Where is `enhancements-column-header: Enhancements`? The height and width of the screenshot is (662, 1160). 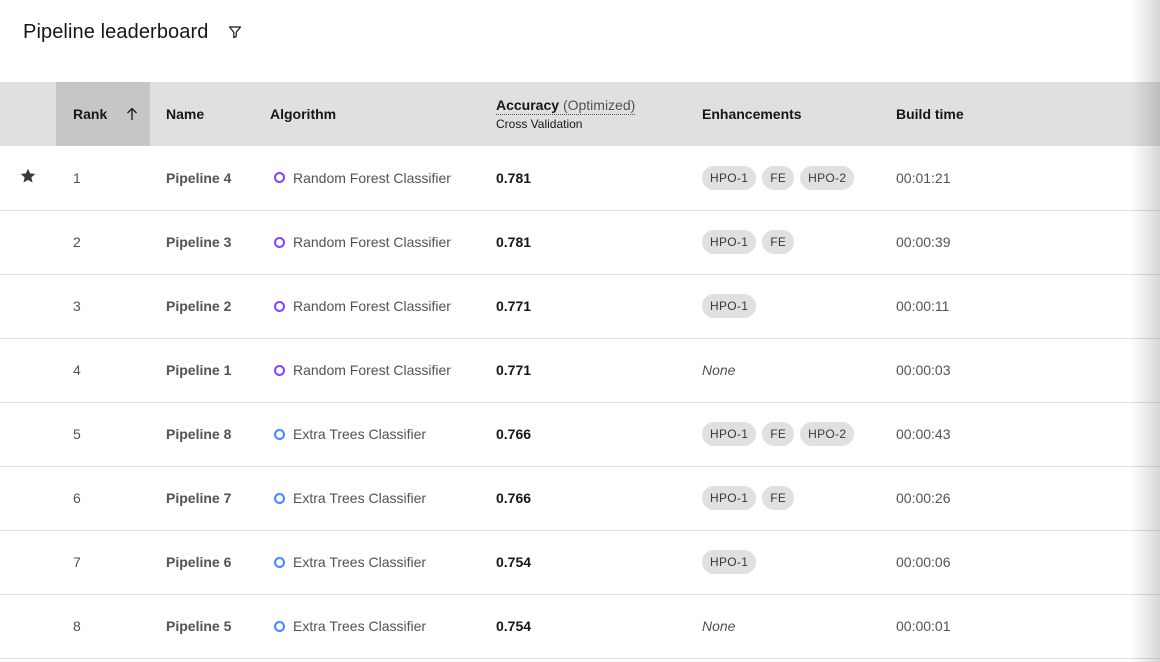
enhancements-column-header: Enhancements is located at coordinates (799, 114).